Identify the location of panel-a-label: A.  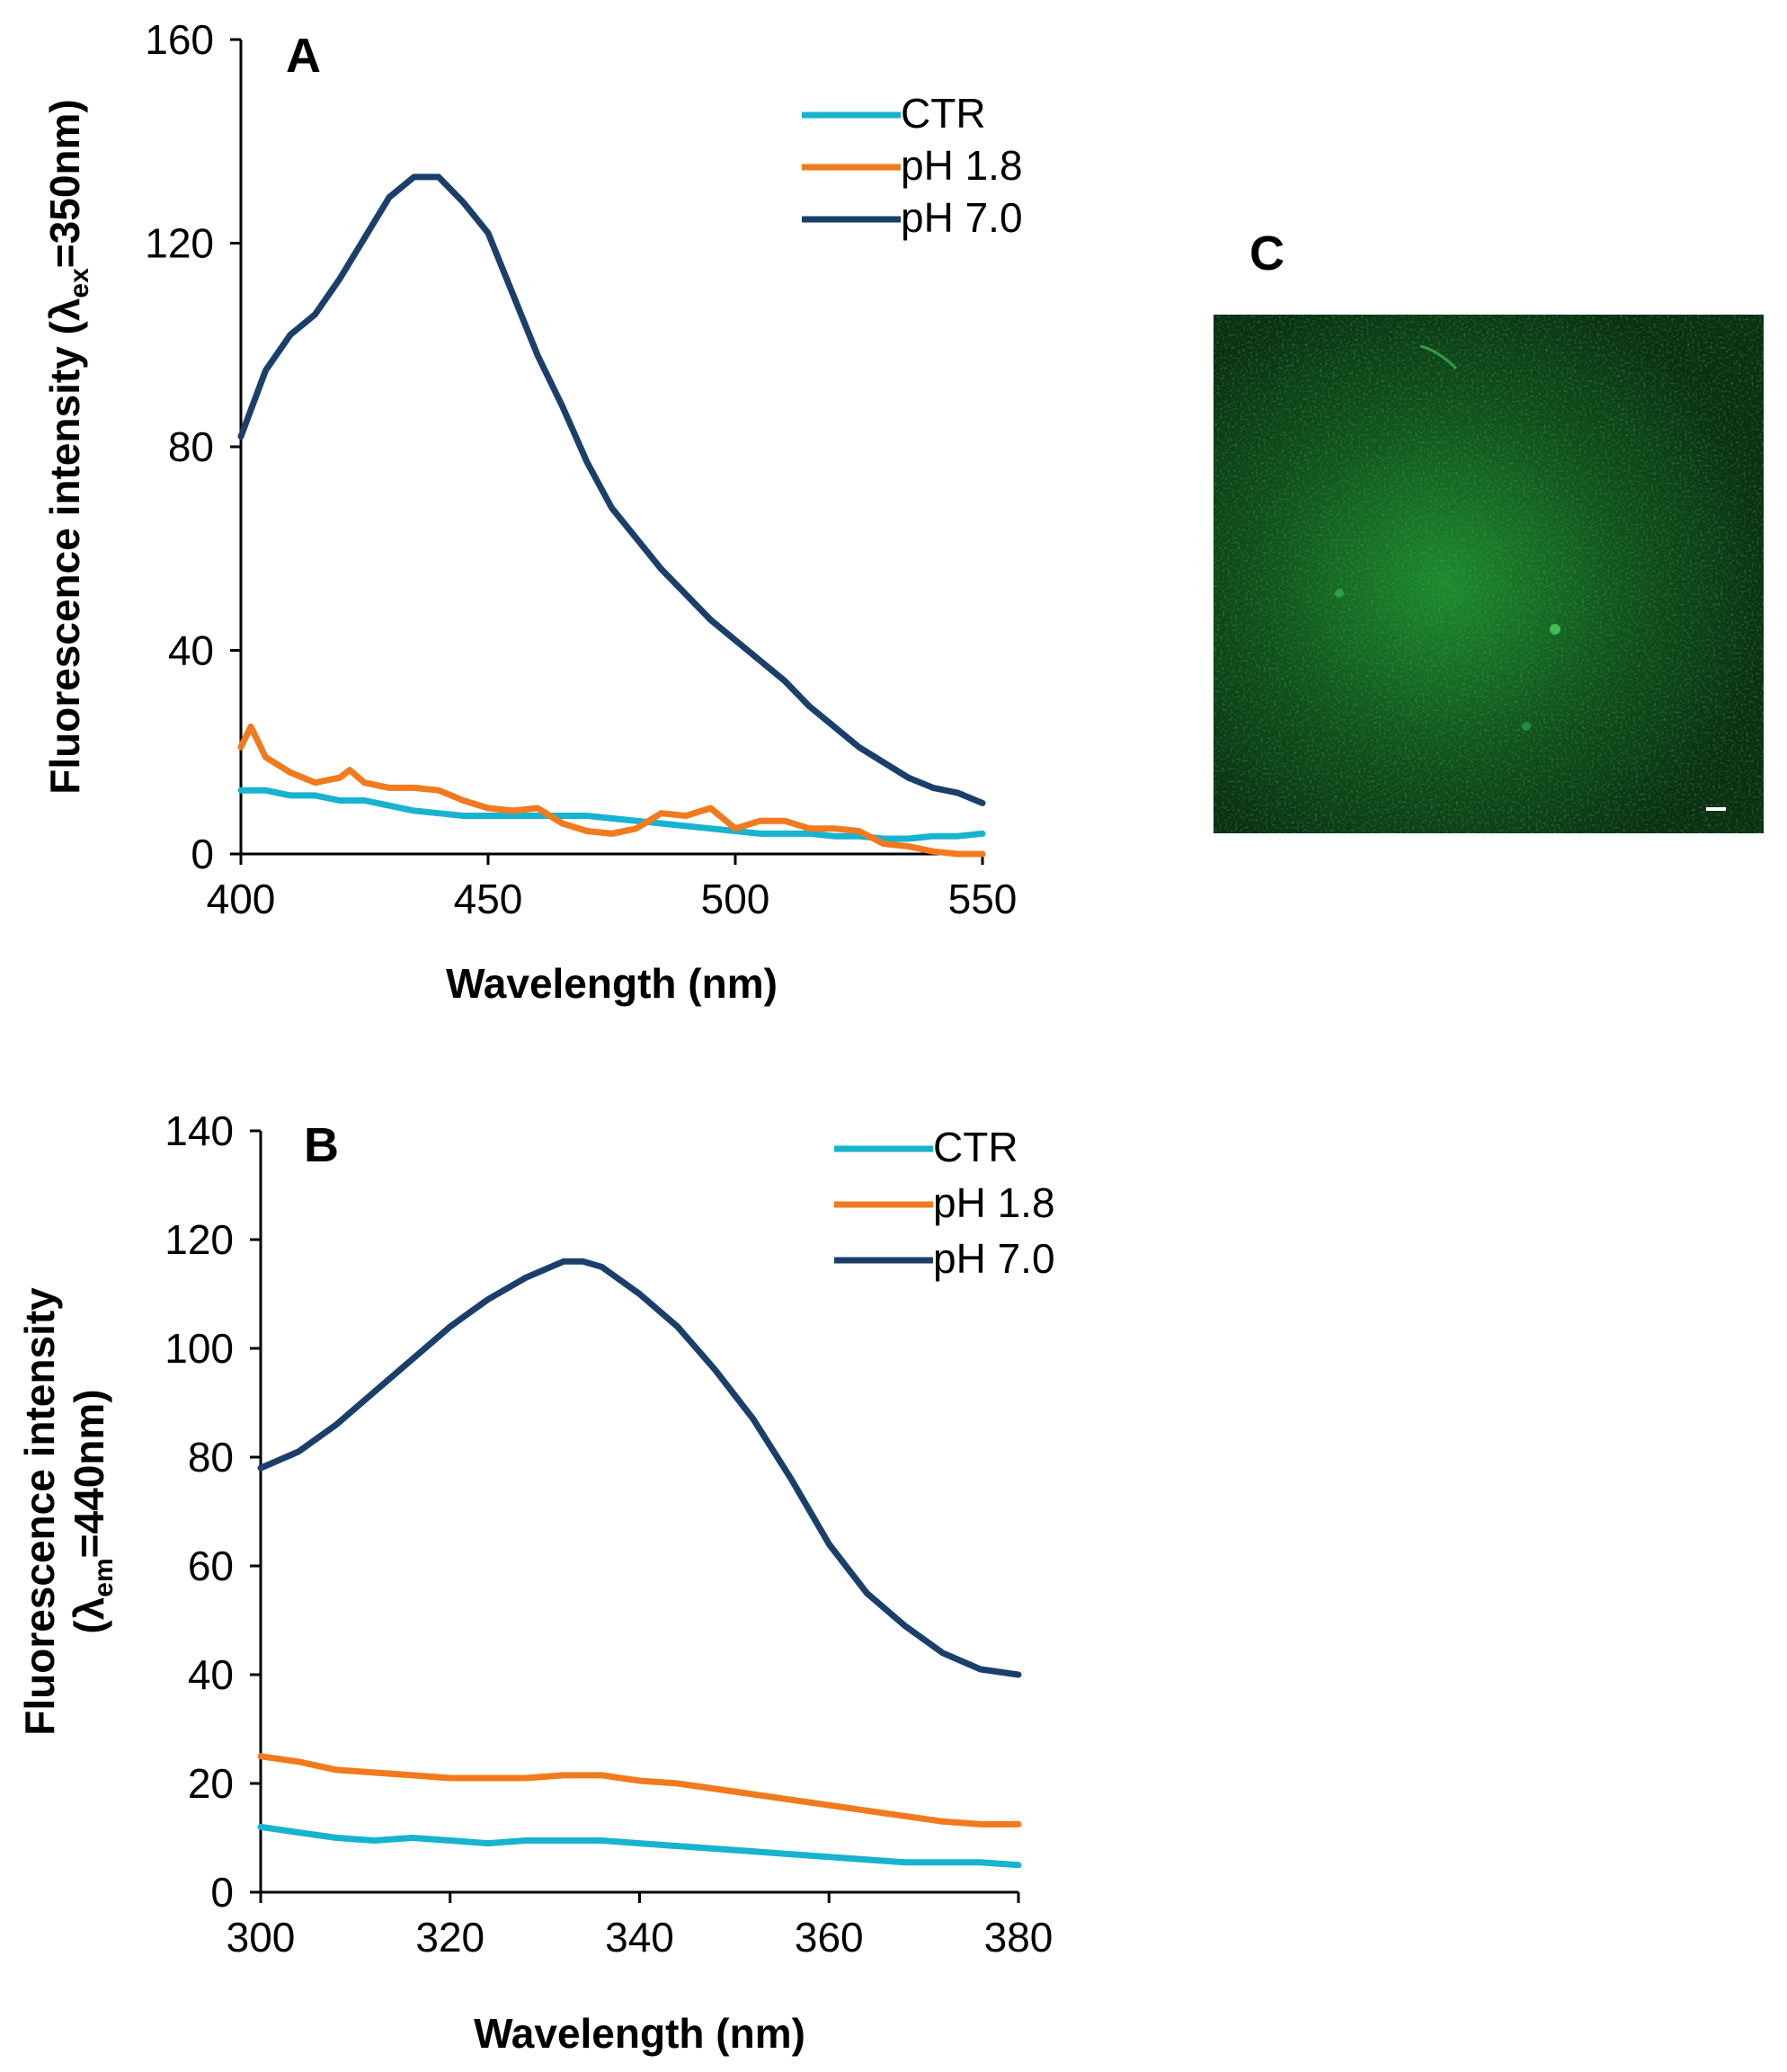
(303, 56).